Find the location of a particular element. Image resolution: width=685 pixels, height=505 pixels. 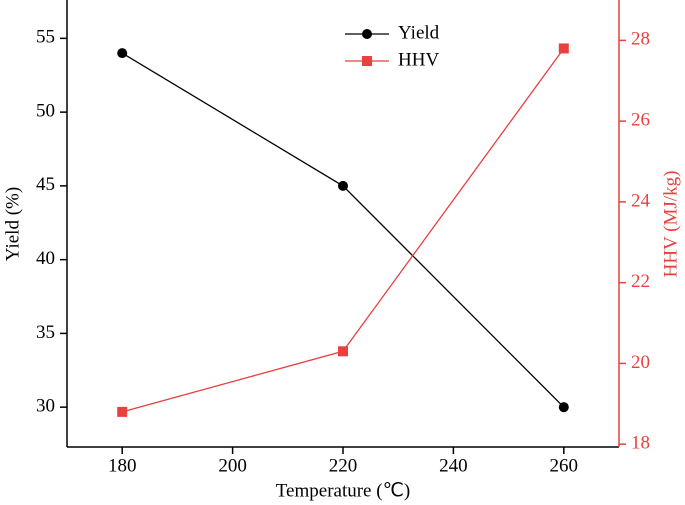

x-tick-label: 220 is located at coordinates (343, 465).